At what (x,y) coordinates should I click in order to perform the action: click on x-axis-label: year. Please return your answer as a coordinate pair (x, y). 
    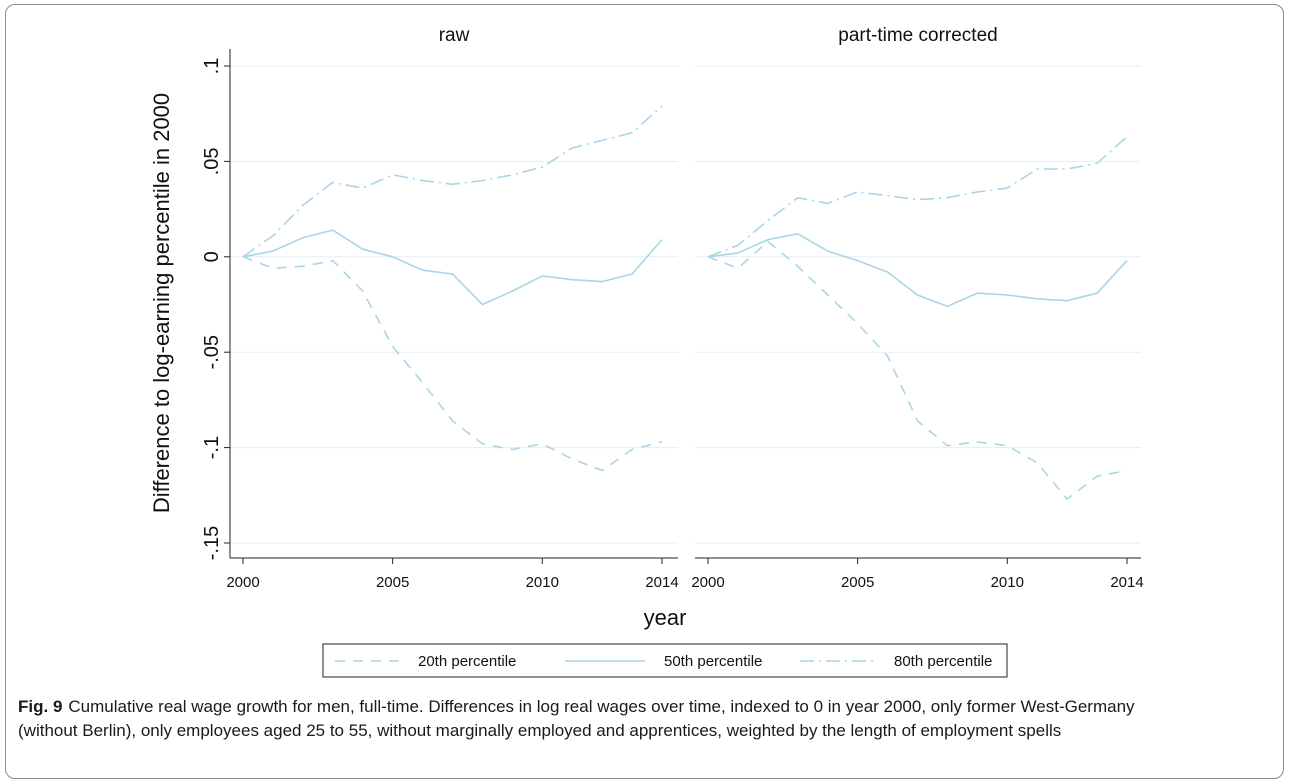
    Looking at the image, I should click on (665, 617).